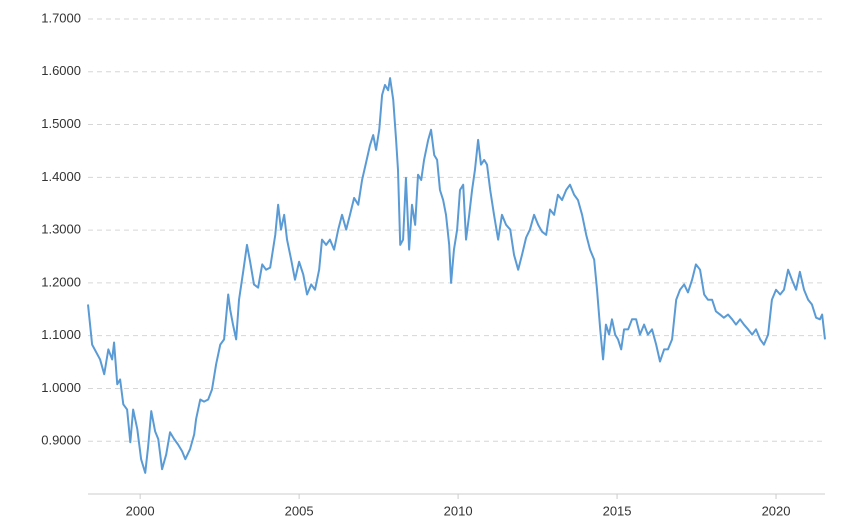 This screenshot has height=524, width=858. I want to click on x-tick-label: 2020, so click(776, 510).